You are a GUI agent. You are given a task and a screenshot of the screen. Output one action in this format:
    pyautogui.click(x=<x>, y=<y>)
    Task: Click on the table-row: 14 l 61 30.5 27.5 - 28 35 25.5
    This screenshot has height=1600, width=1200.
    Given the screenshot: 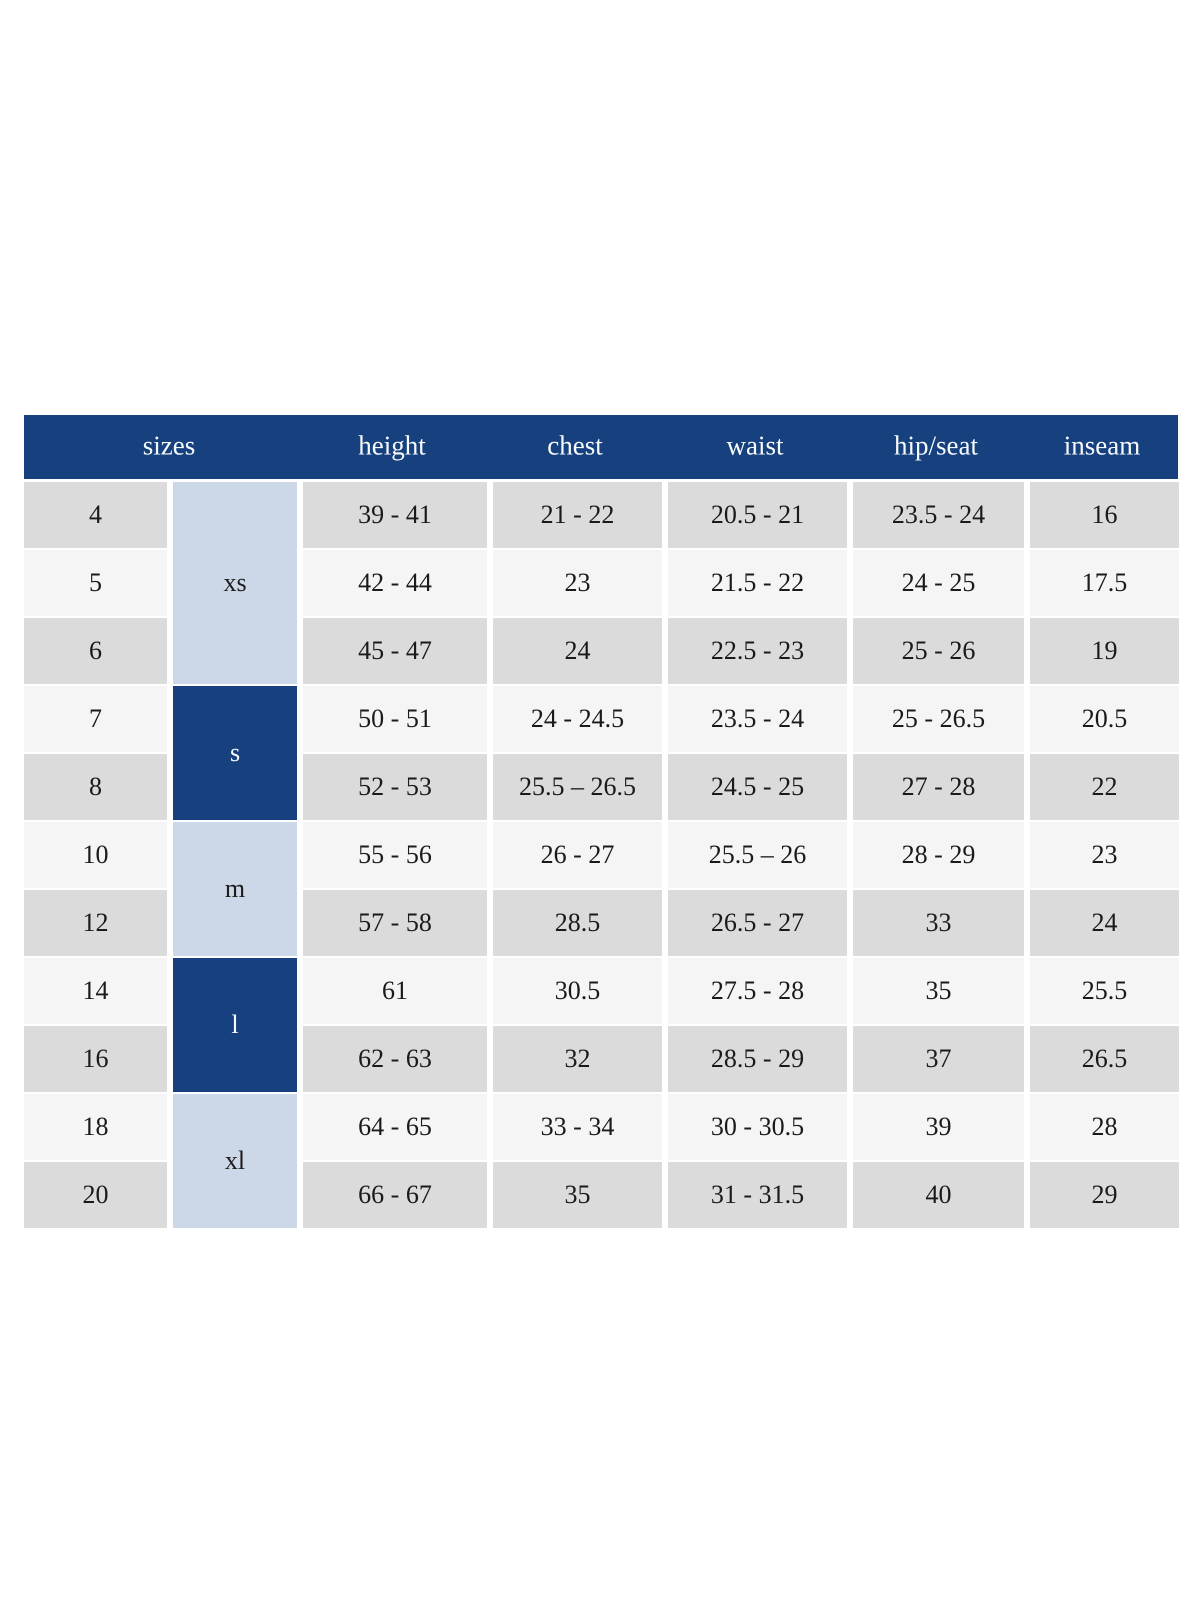 What is the action you would take?
    pyautogui.click(x=601, y=1025)
    